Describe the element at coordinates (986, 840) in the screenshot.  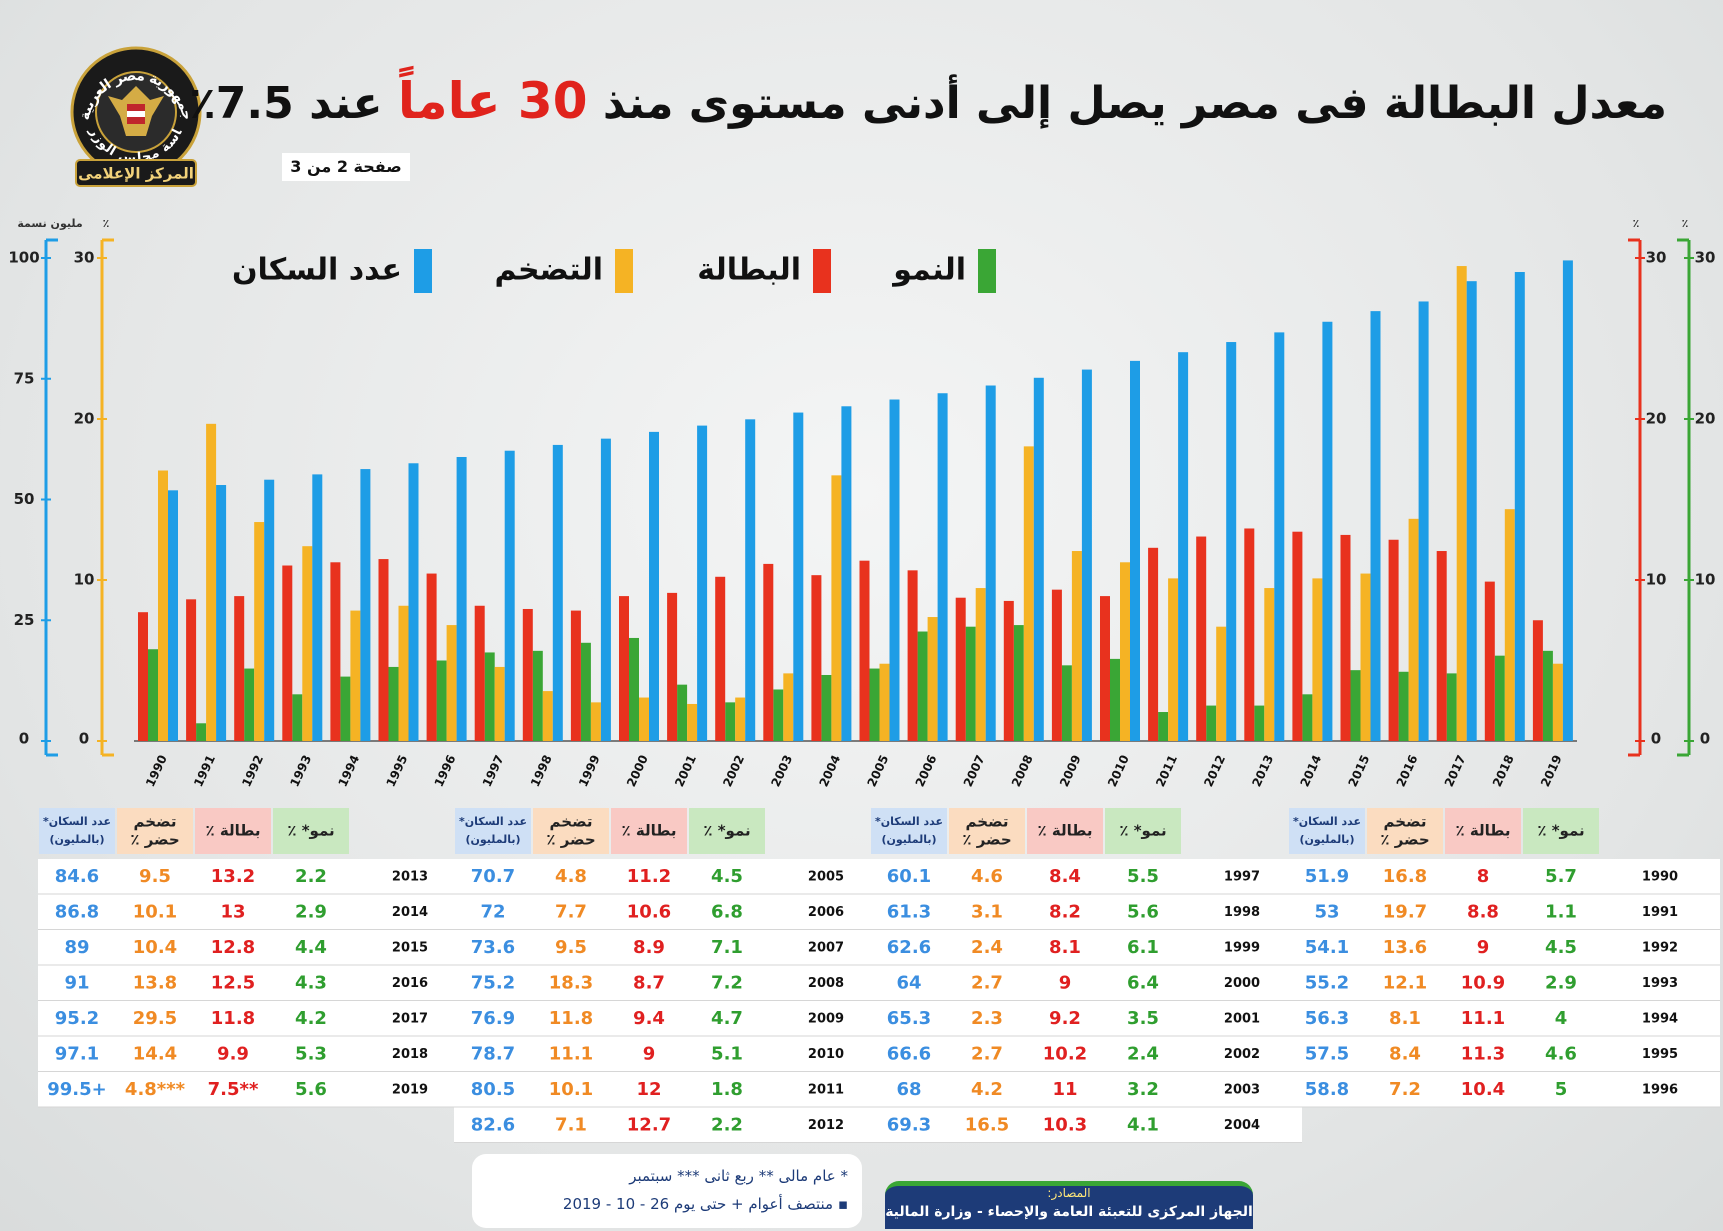
I see `header-text: حضر ٪` at that location.